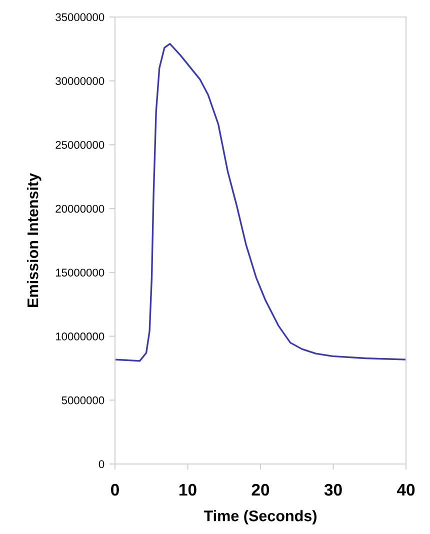 The image size is (430, 534). What do you see at coordinates (80, 81) in the screenshot?
I see `y-tick-label: 30000000` at bounding box center [80, 81].